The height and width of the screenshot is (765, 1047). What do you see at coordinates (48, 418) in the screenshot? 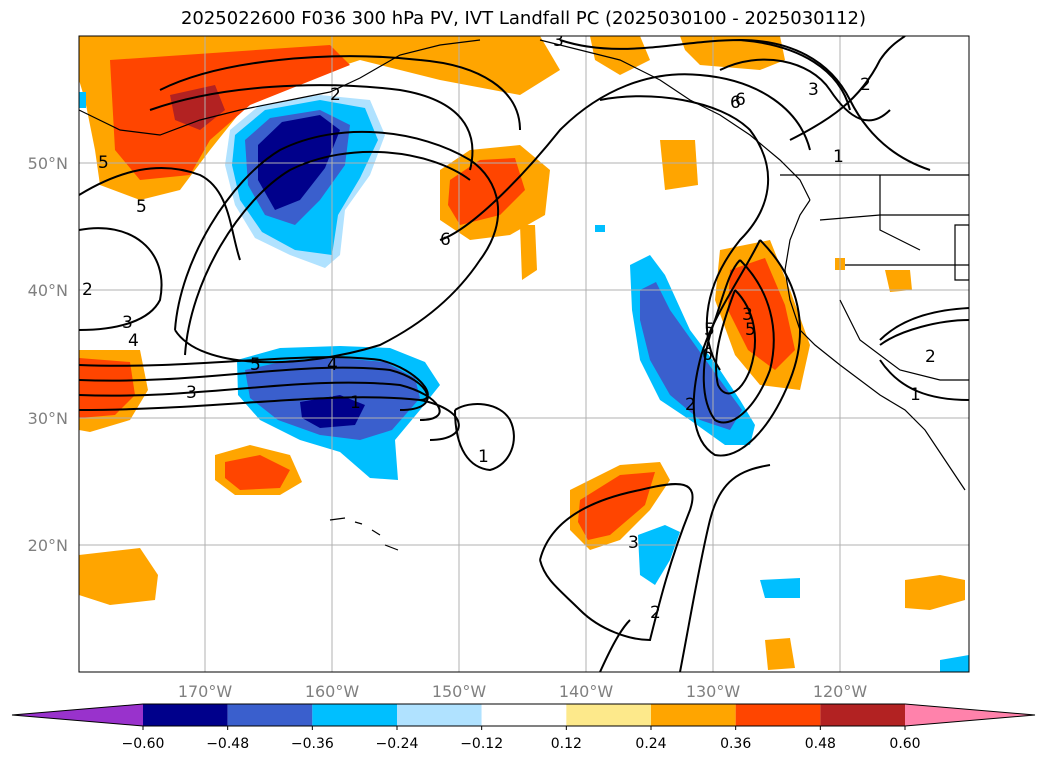
I see `lat-label: 30°N` at bounding box center [48, 418].